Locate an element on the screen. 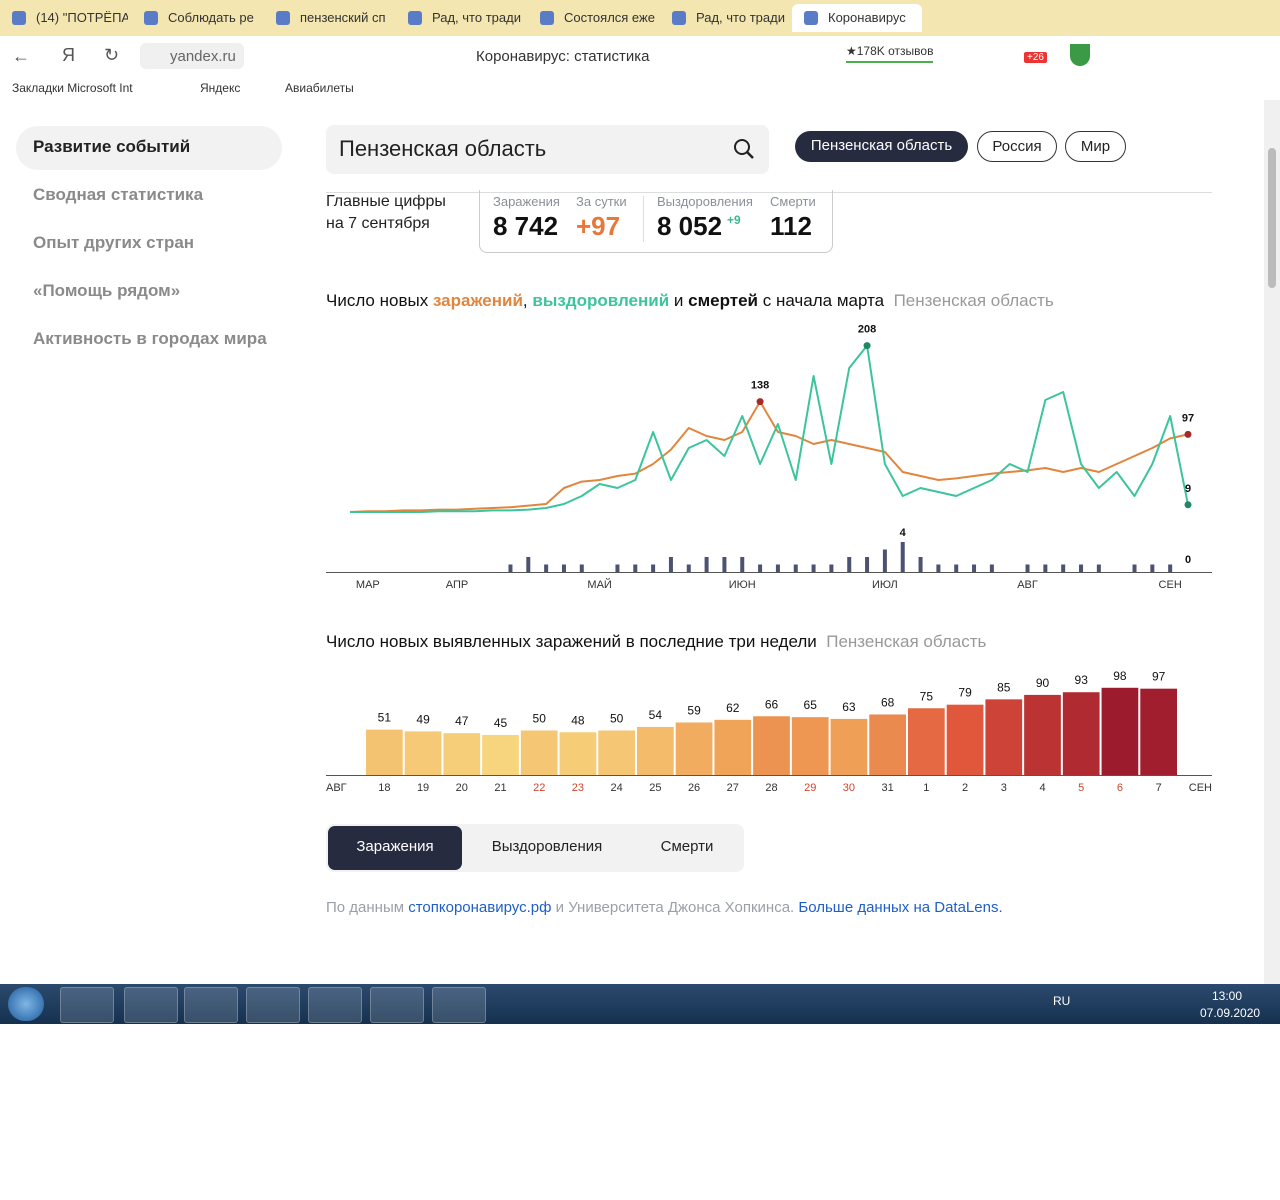 The image size is (1280, 1200). nav-item: «Помощь рядом» is located at coordinates (107, 290).